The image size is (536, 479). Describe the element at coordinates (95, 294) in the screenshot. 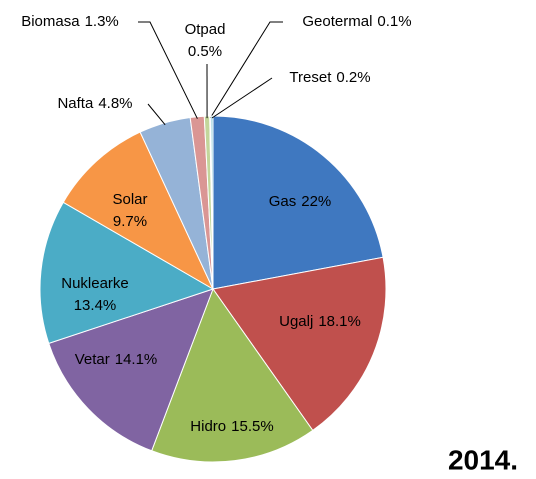

I see `data-label: Nuklearke 13.4%` at that location.